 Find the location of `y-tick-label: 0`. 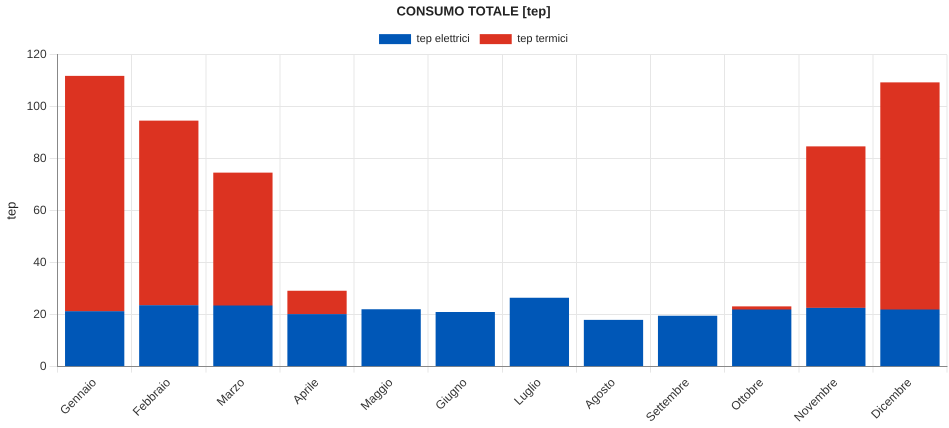

y-tick-label: 0 is located at coordinates (43, 365).